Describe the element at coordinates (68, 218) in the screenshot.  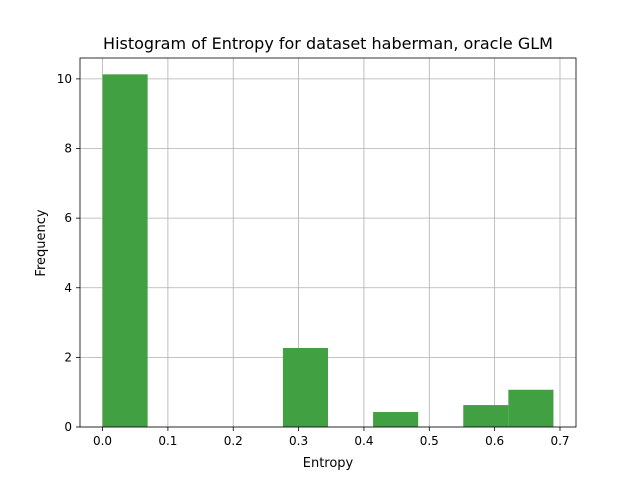
I see `y-tick-label: 6` at that location.